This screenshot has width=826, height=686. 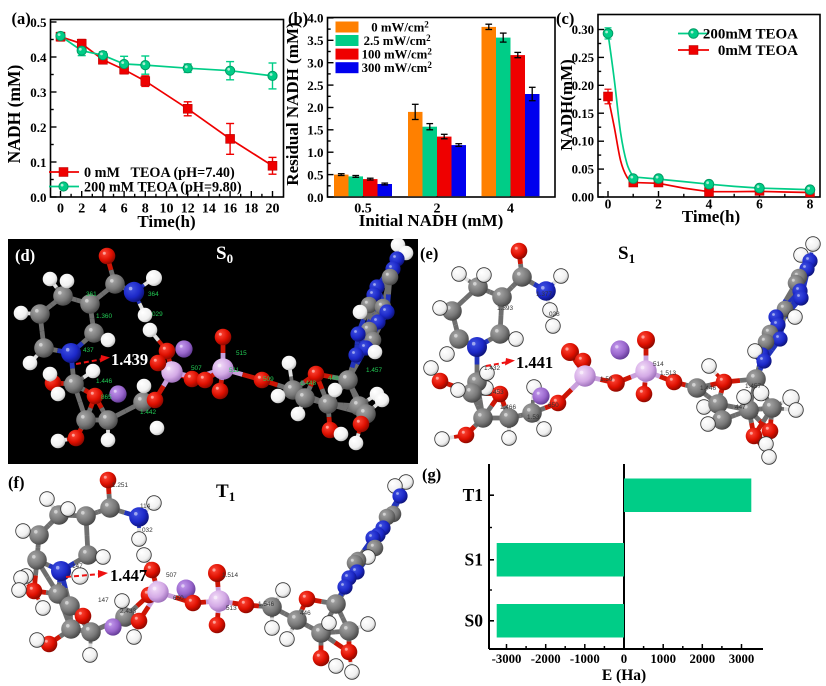 What do you see at coordinates (668, 373) in the screenshot?
I see `svg-text: 1.513` at bounding box center [668, 373].